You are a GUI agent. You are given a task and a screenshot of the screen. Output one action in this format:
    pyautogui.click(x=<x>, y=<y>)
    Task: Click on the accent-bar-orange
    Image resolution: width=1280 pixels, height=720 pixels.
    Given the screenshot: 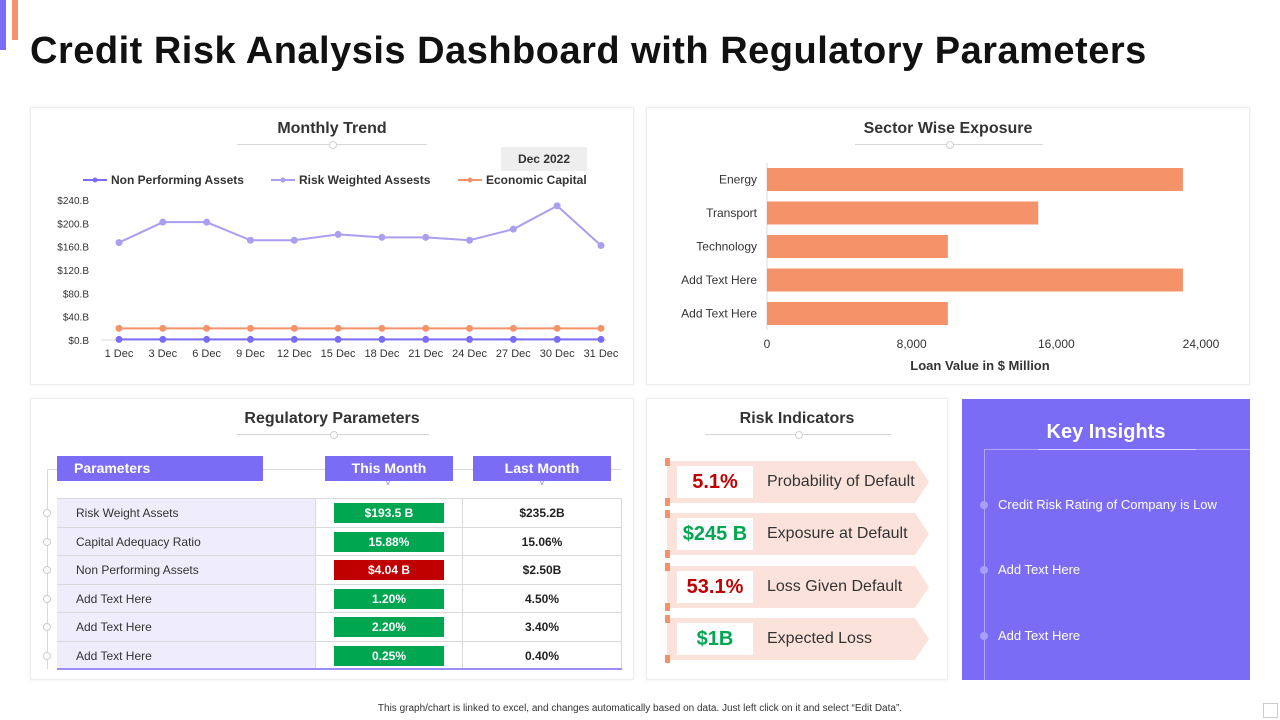 What is the action you would take?
    pyautogui.click(x=15, y=20)
    